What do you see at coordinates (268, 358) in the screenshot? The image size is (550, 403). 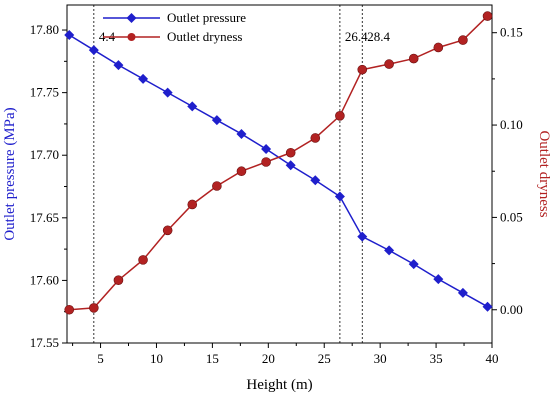 I see `x-tick-label: 20` at bounding box center [268, 358].